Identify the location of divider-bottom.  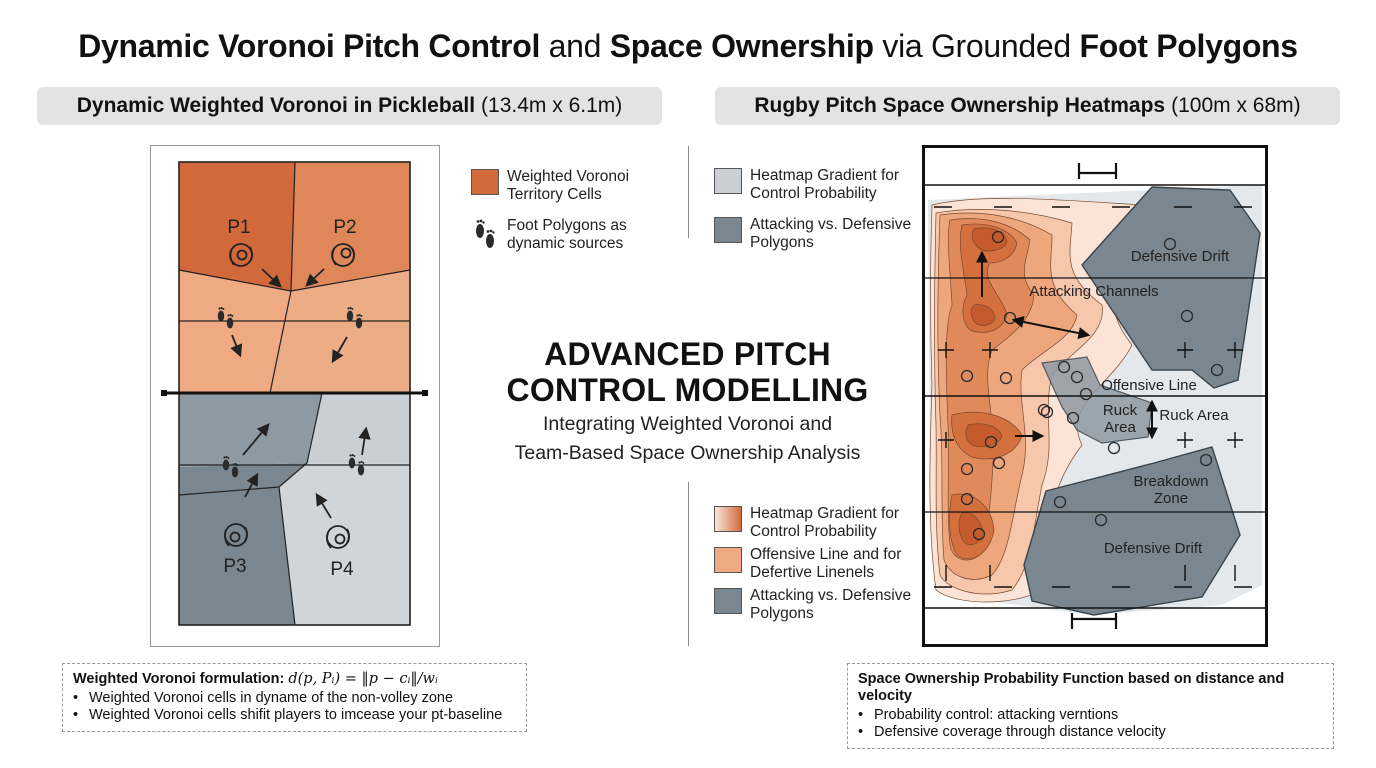
(688, 564).